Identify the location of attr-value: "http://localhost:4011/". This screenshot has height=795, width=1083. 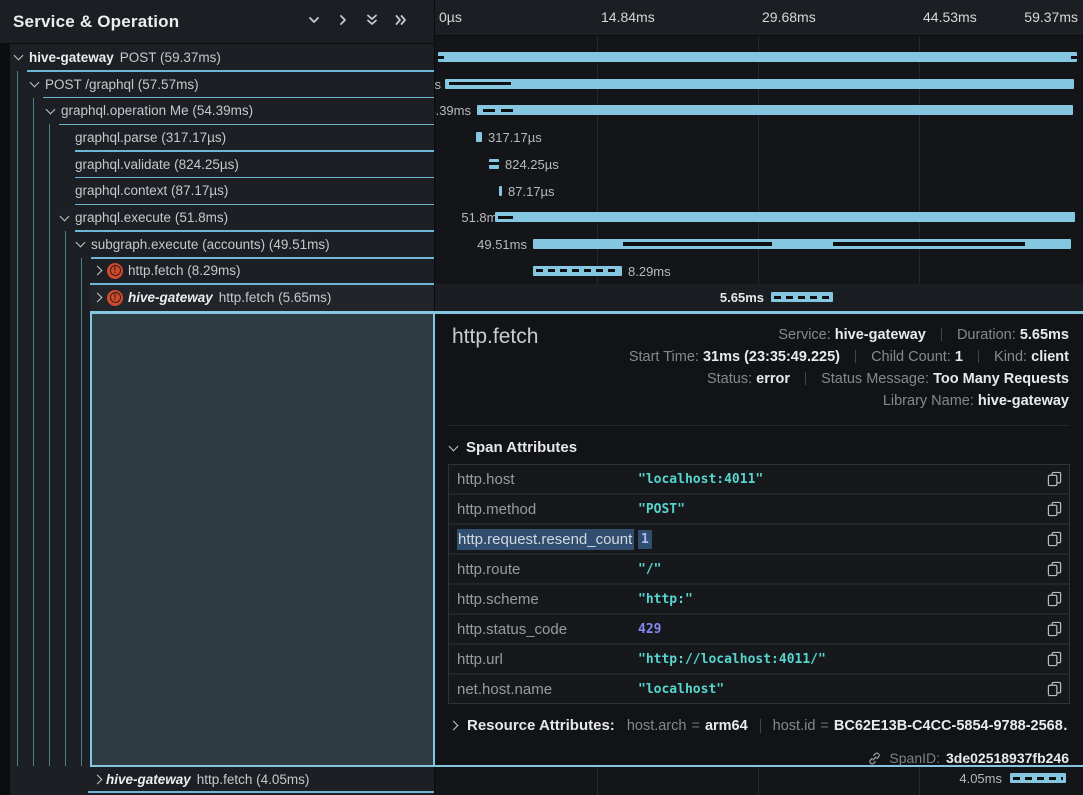
(732, 659).